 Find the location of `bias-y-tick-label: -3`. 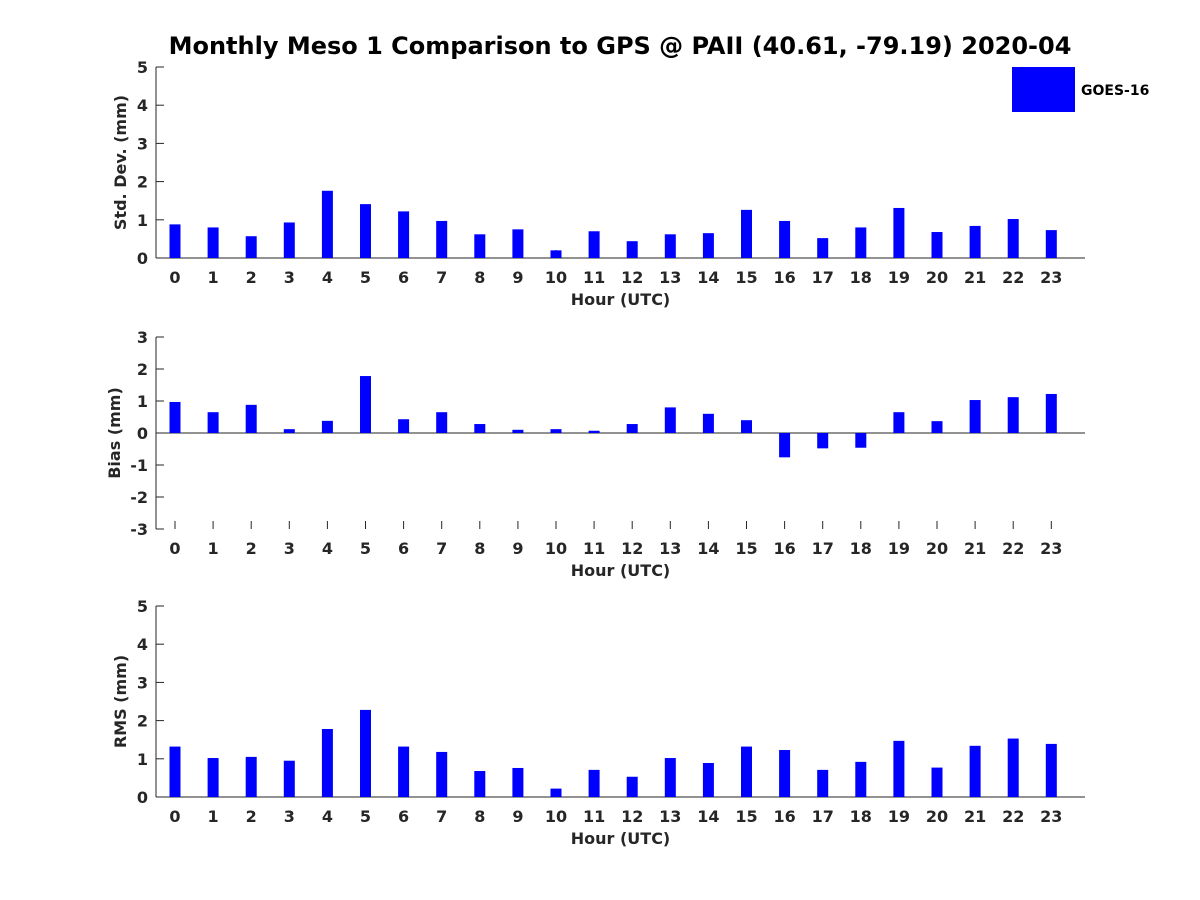

bias-y-tick-label: -3 is located at coordinates (139, 529).